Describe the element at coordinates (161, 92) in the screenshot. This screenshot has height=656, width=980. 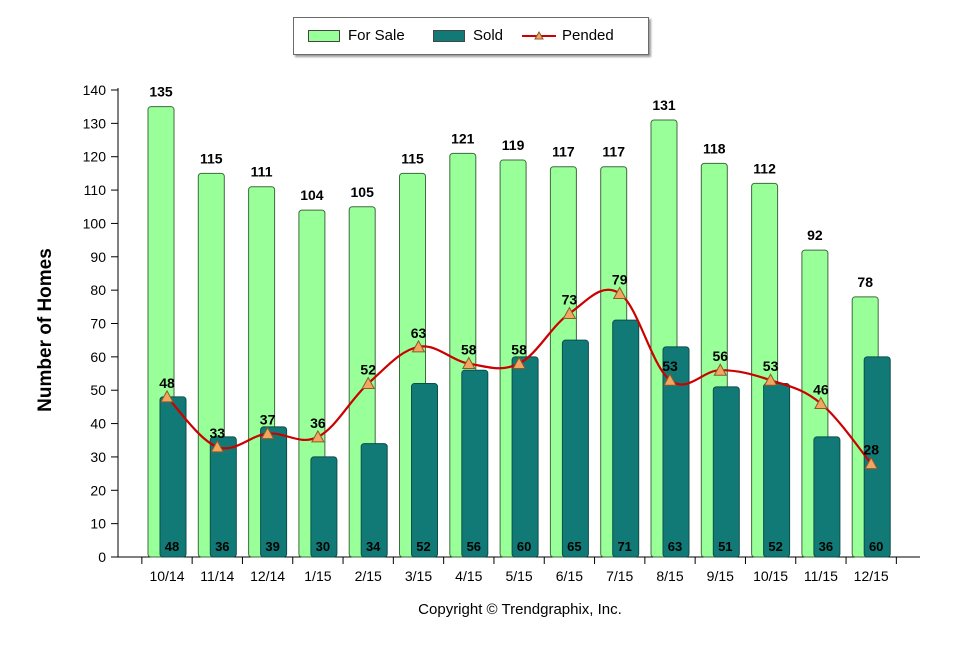
I see `data-label-for-sale: 135` at that location.